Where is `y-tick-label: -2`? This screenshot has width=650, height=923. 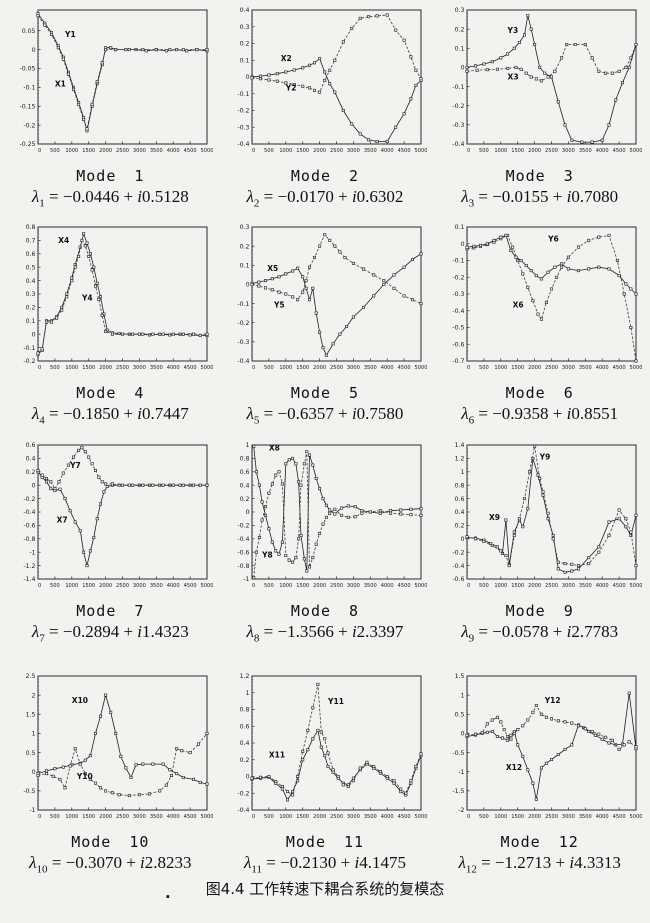
y-tick-label: -2 is located at coordinates (461, 810).